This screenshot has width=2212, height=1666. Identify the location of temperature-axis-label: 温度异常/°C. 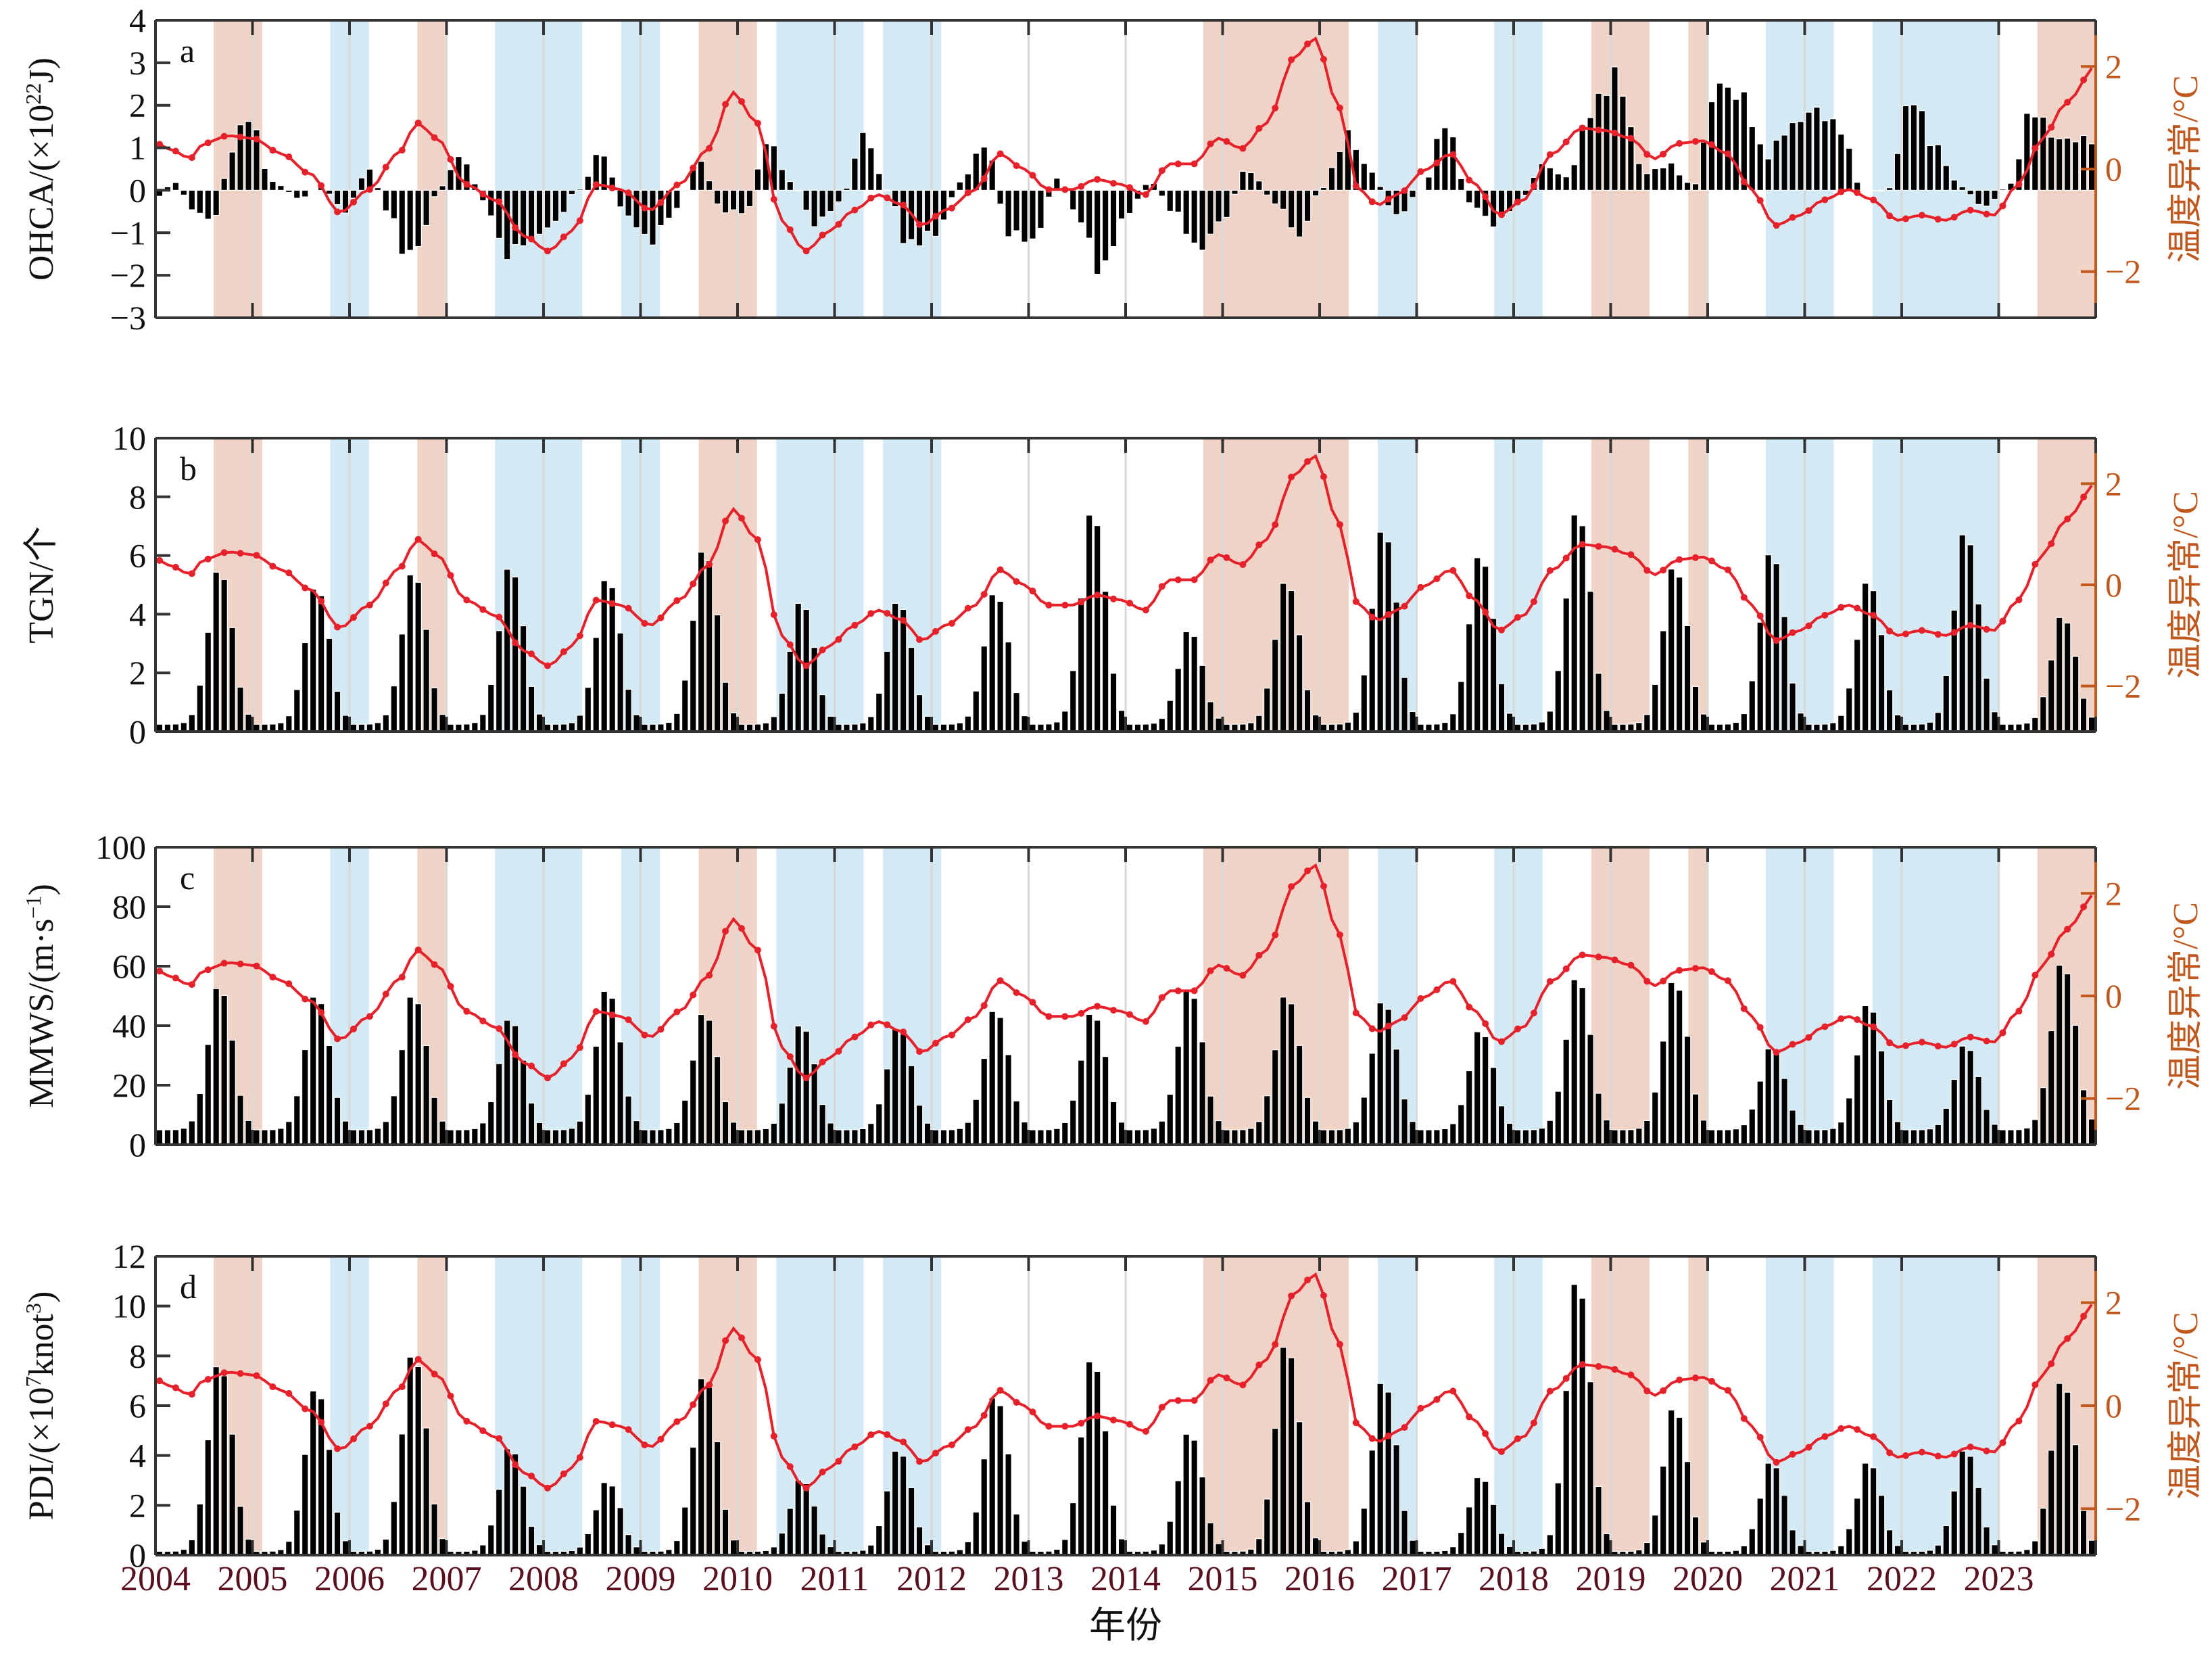
(2186, 996).